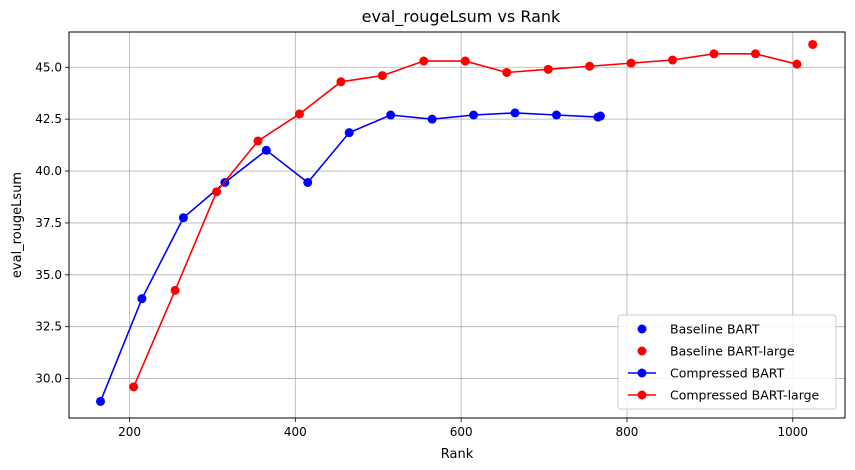 This screenshot has width=855, height=470. What do you see at coordinates (48, 223) in the screenshot?
I see `y-tick-label: 37.5` at bounding box center [48, 223].